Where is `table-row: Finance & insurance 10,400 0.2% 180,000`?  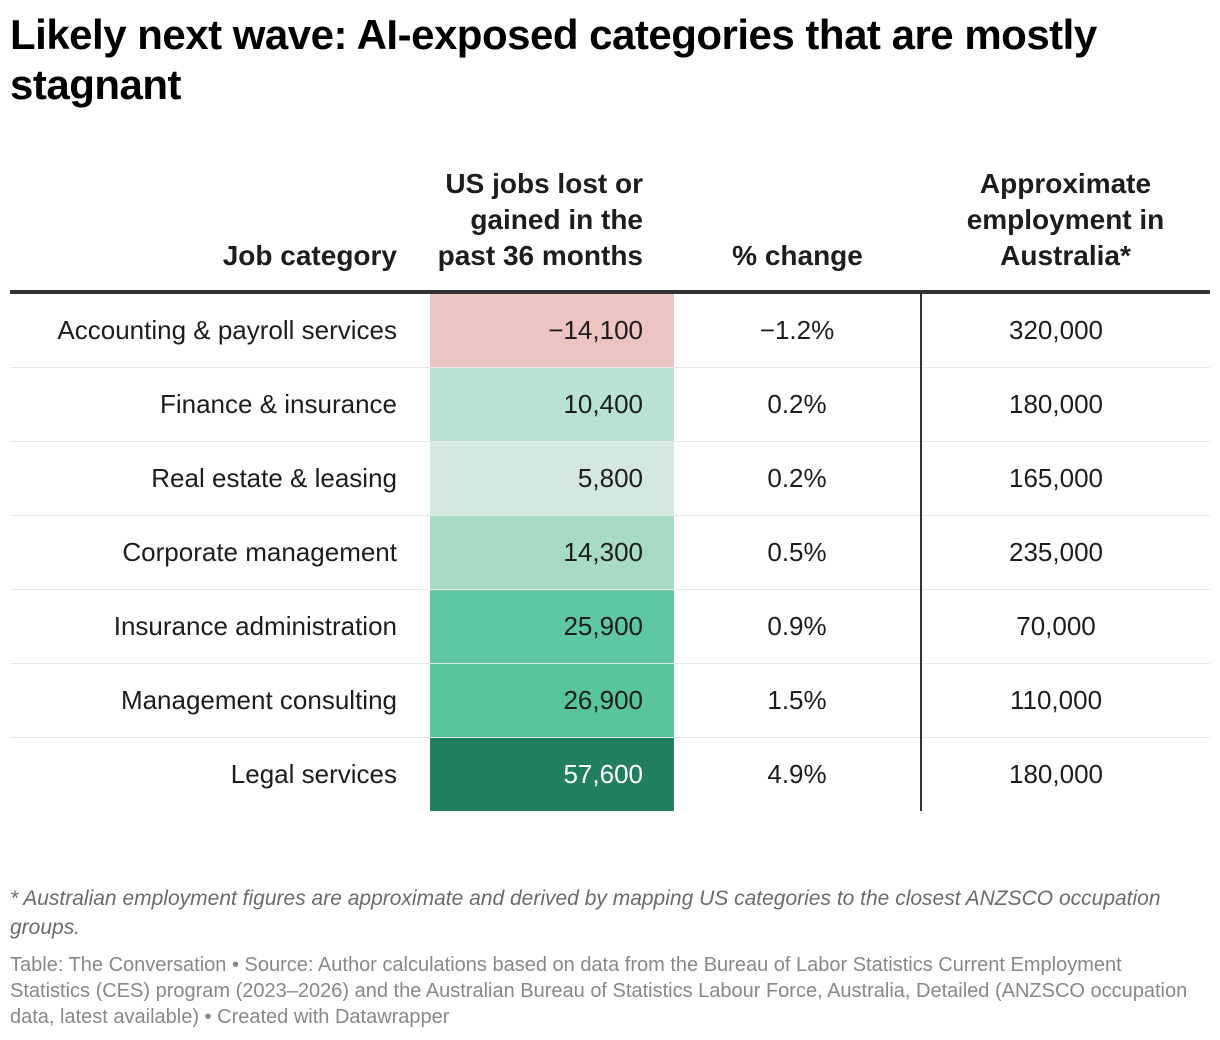
table-row: Finance & insurance 10,400 0.2% 180,000 is located at coordinates (610, 404).